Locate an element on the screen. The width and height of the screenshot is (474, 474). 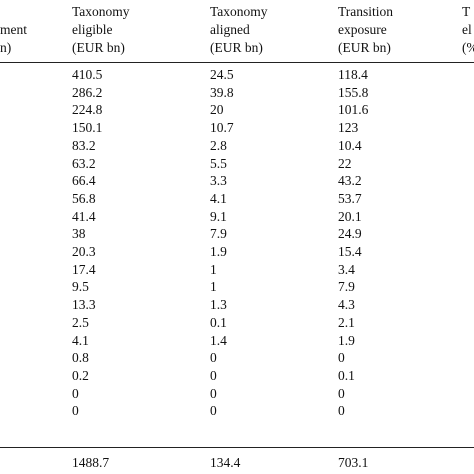
cell: 1.4 is located at coordinates (218, 340).